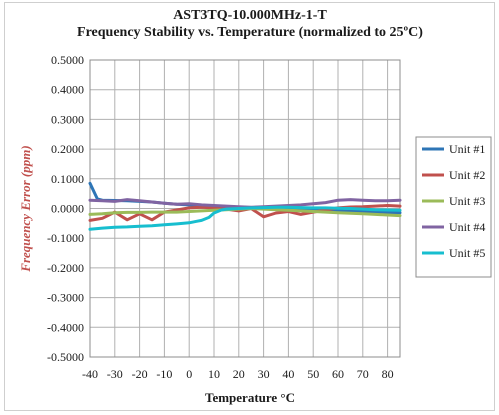  I want to click on chart-title: AST3TQ-10.000MHz-1-T, so click(250, 15).